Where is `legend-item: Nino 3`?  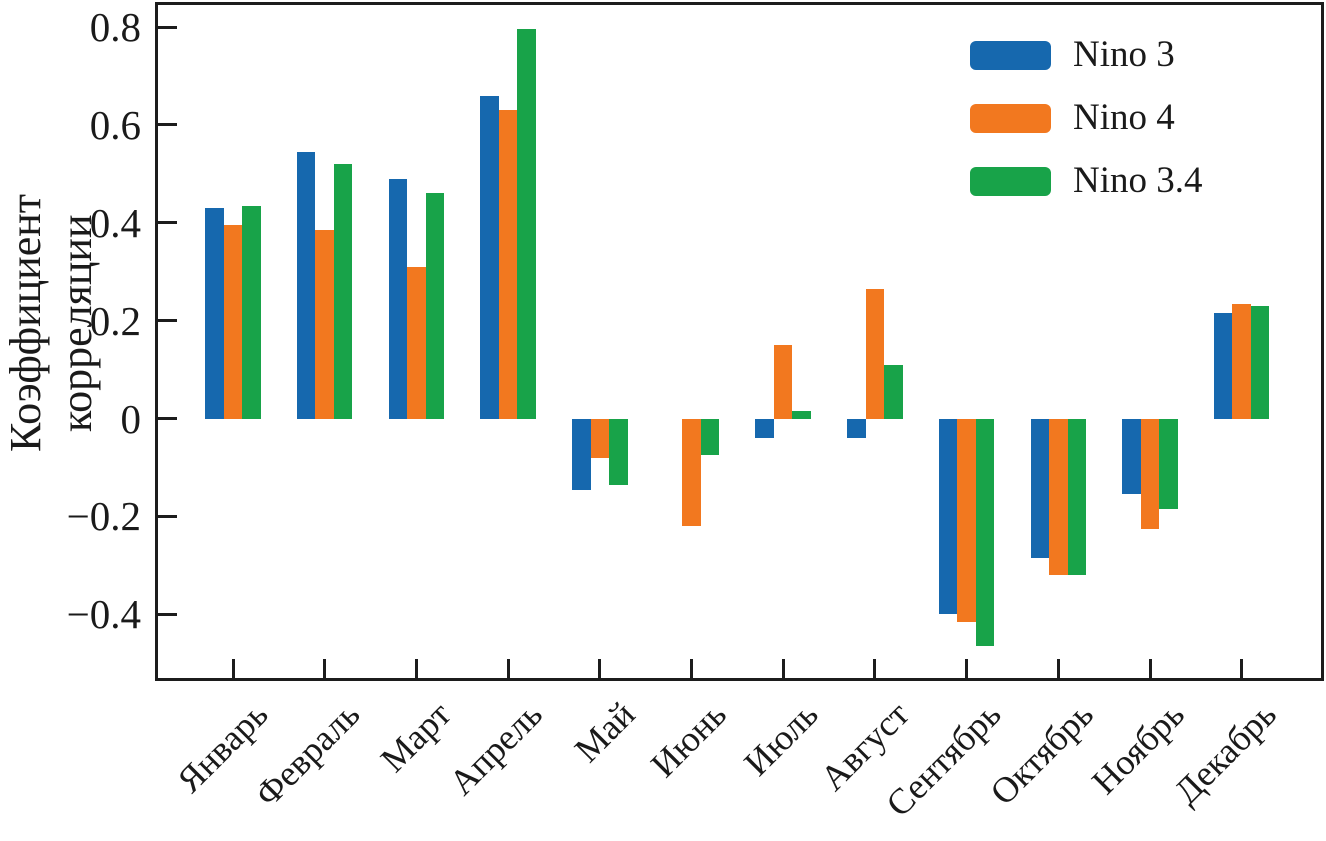
legend-item: Nino 3 is located at coordinates (1072, 55).